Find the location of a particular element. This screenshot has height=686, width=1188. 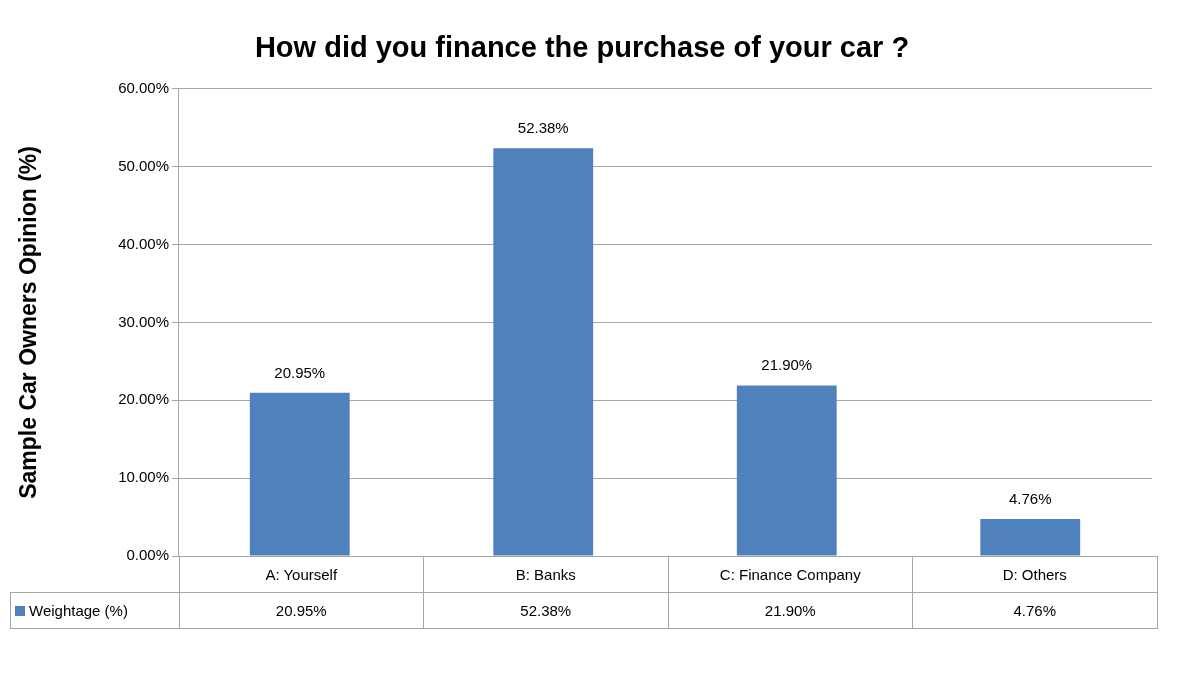

y-tick-label: 60.00% is located at coordinates (143, 87).